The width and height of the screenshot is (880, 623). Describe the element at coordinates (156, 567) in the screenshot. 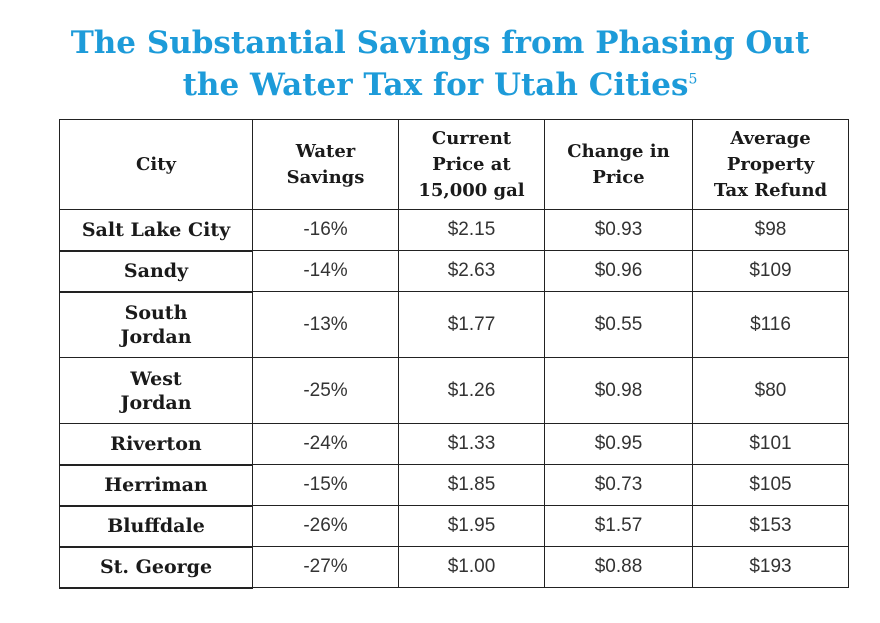

I see `cell-city: St. George` at that location.